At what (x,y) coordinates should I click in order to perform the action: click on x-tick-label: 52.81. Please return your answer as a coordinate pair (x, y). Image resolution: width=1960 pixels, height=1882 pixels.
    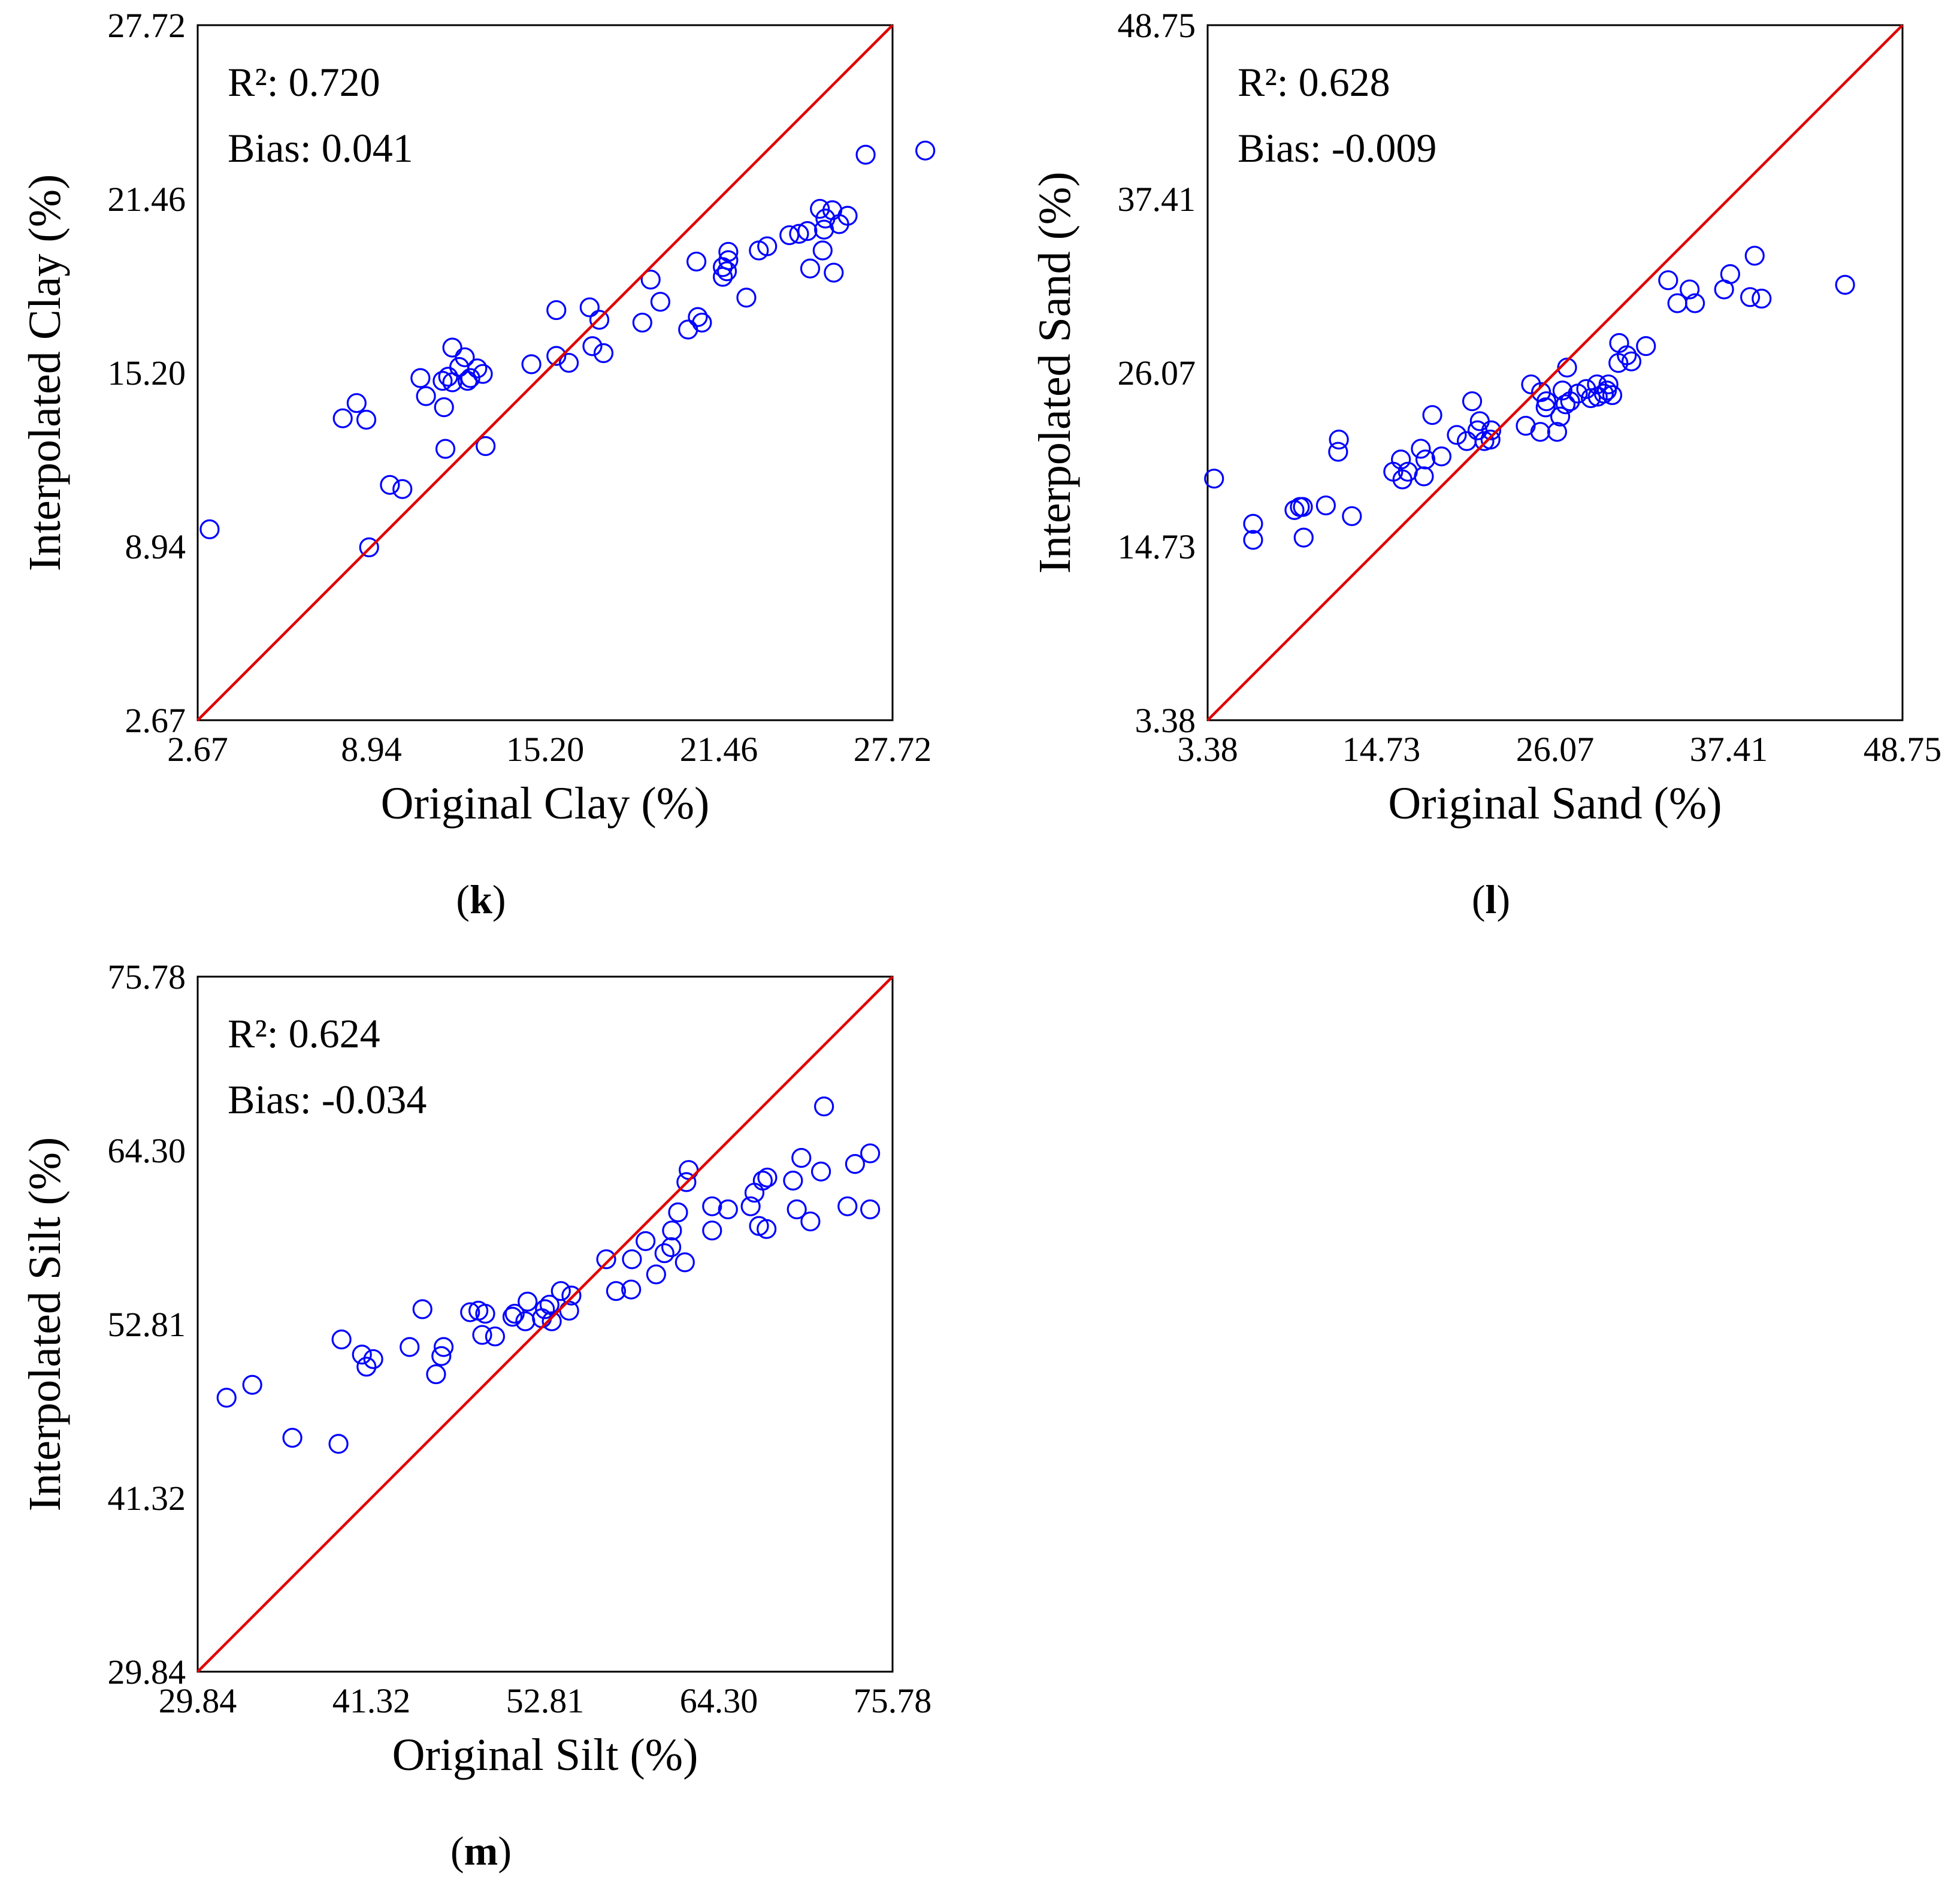
    Looking at the image, I should click on (545, 1701).